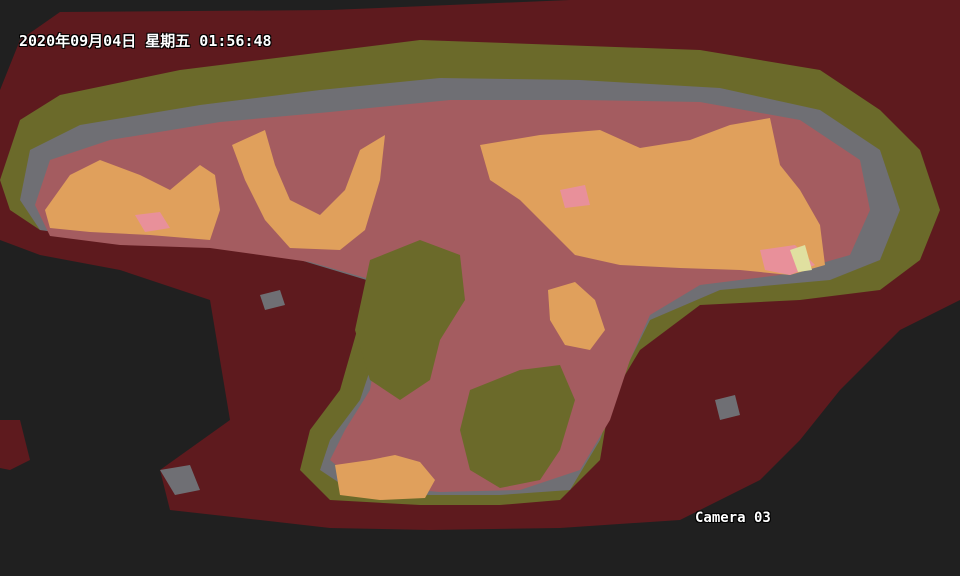  What do you see at coordinates (145, 41) in the screenshot?
I see `timestamp-overlay: 2020年09月04日 星期五 01:56:48` at bounding box center [145, 41].